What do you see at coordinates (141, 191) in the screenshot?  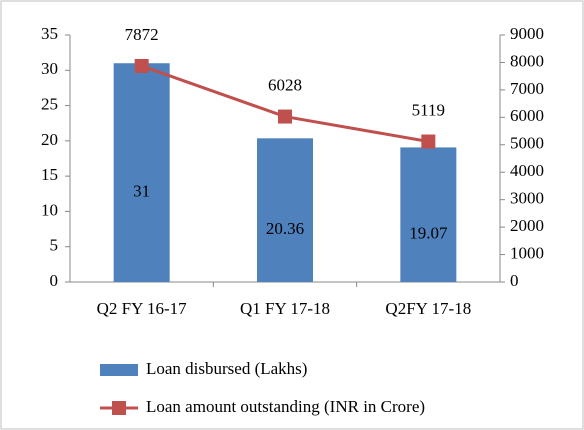 I see `bar-value-label: 31` at bounding box center [141, 191].